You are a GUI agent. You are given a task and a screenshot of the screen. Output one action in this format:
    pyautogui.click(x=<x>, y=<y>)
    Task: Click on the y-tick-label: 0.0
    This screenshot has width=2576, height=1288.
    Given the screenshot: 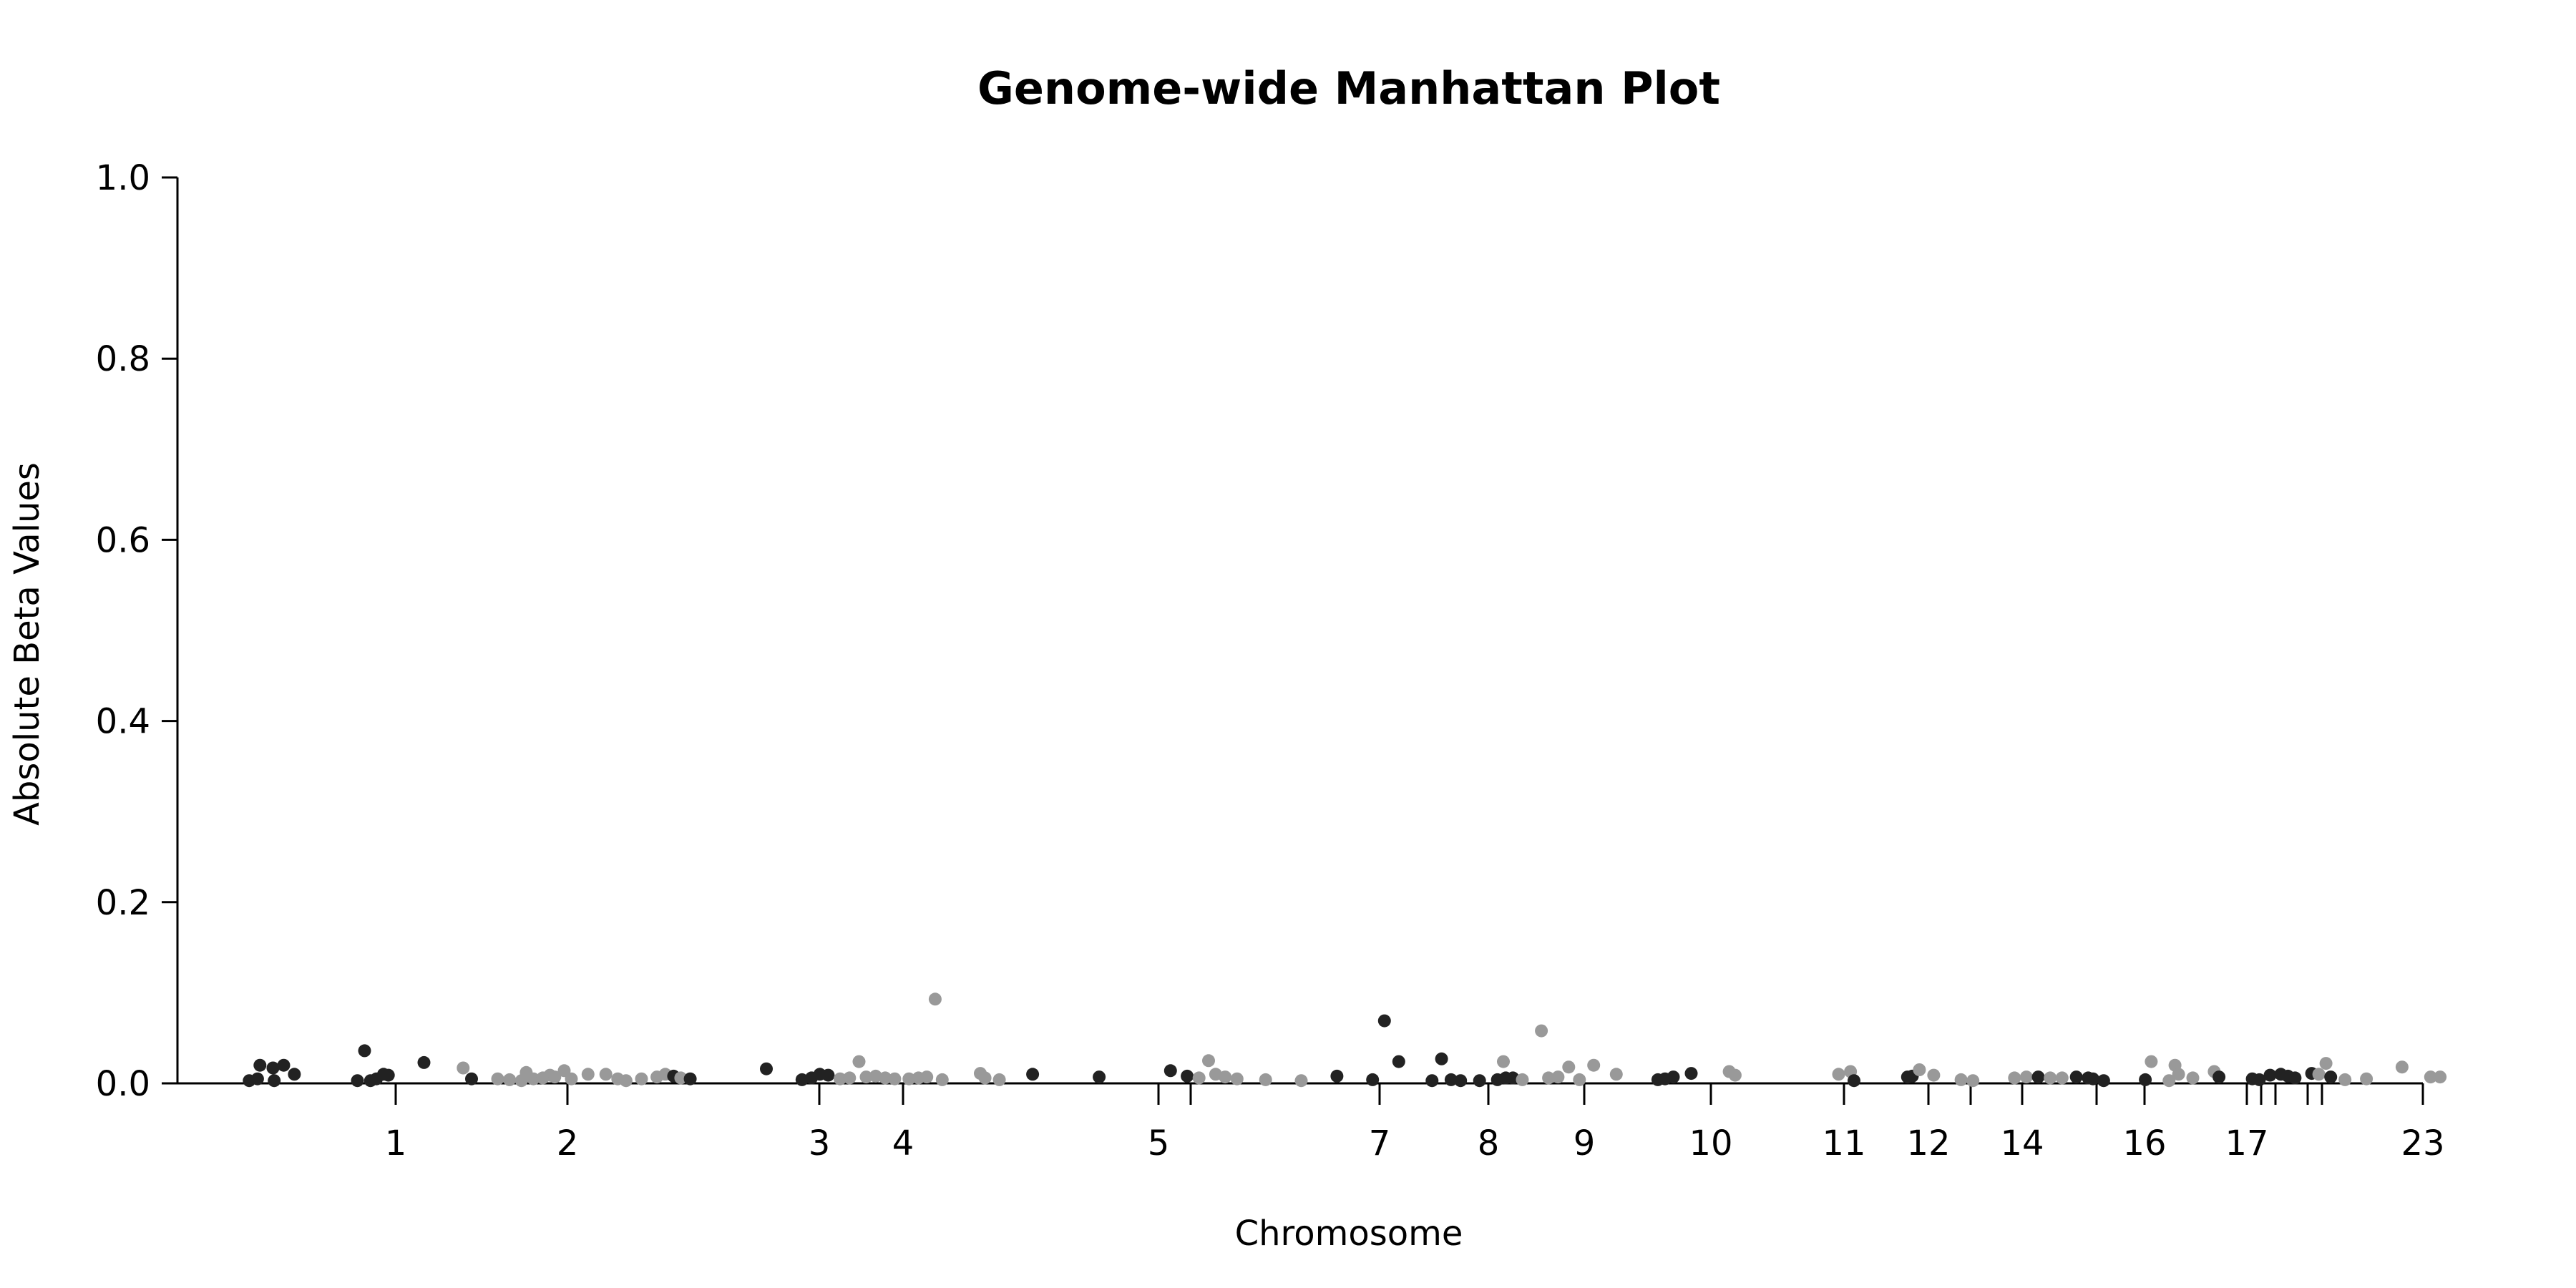 What is the action you would take?
    pyautogui.click(x=123, y=1084)
    